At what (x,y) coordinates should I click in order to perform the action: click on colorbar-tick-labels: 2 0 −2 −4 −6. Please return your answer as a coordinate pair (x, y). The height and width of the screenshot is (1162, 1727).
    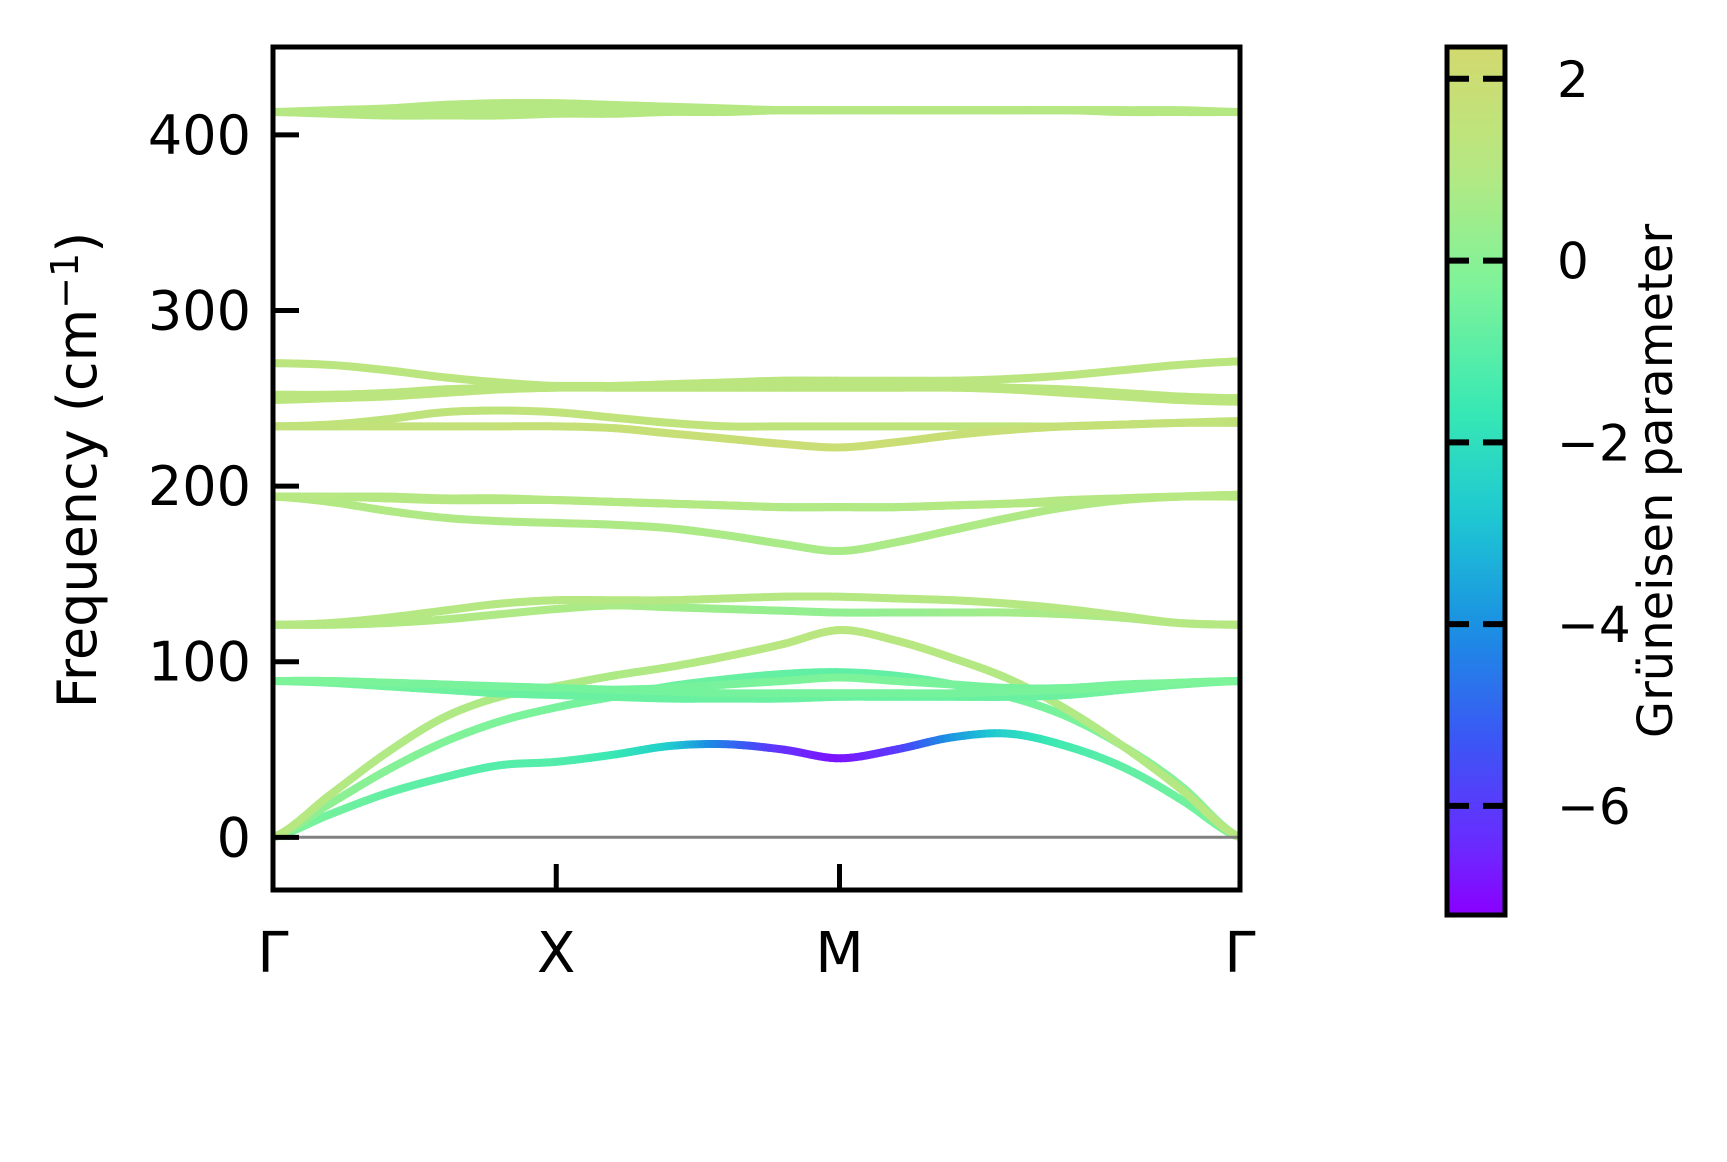
    Looking at the image, I should click on (1594, 443).